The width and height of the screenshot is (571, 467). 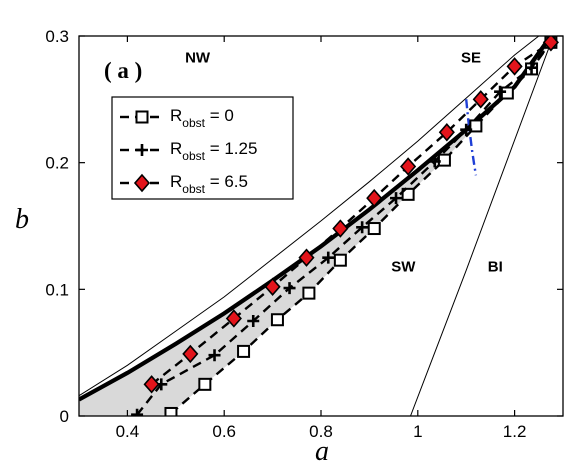 I want to click on boundary-dash-dot, so click(x=471, y=137).